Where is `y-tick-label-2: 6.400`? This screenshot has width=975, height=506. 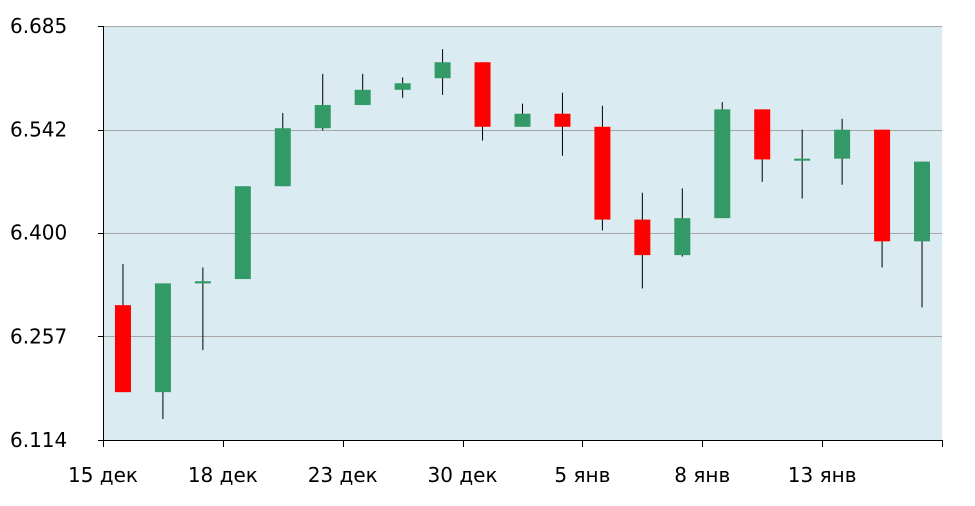 y-tick-label-2: 6.400 is located at coordinates (38, 233).